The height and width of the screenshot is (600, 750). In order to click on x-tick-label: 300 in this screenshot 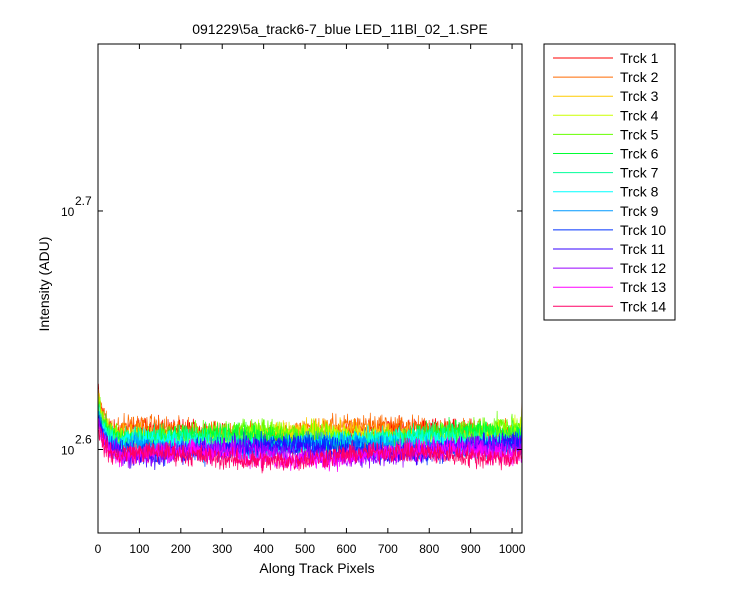, I will do `click(222, 549)`.